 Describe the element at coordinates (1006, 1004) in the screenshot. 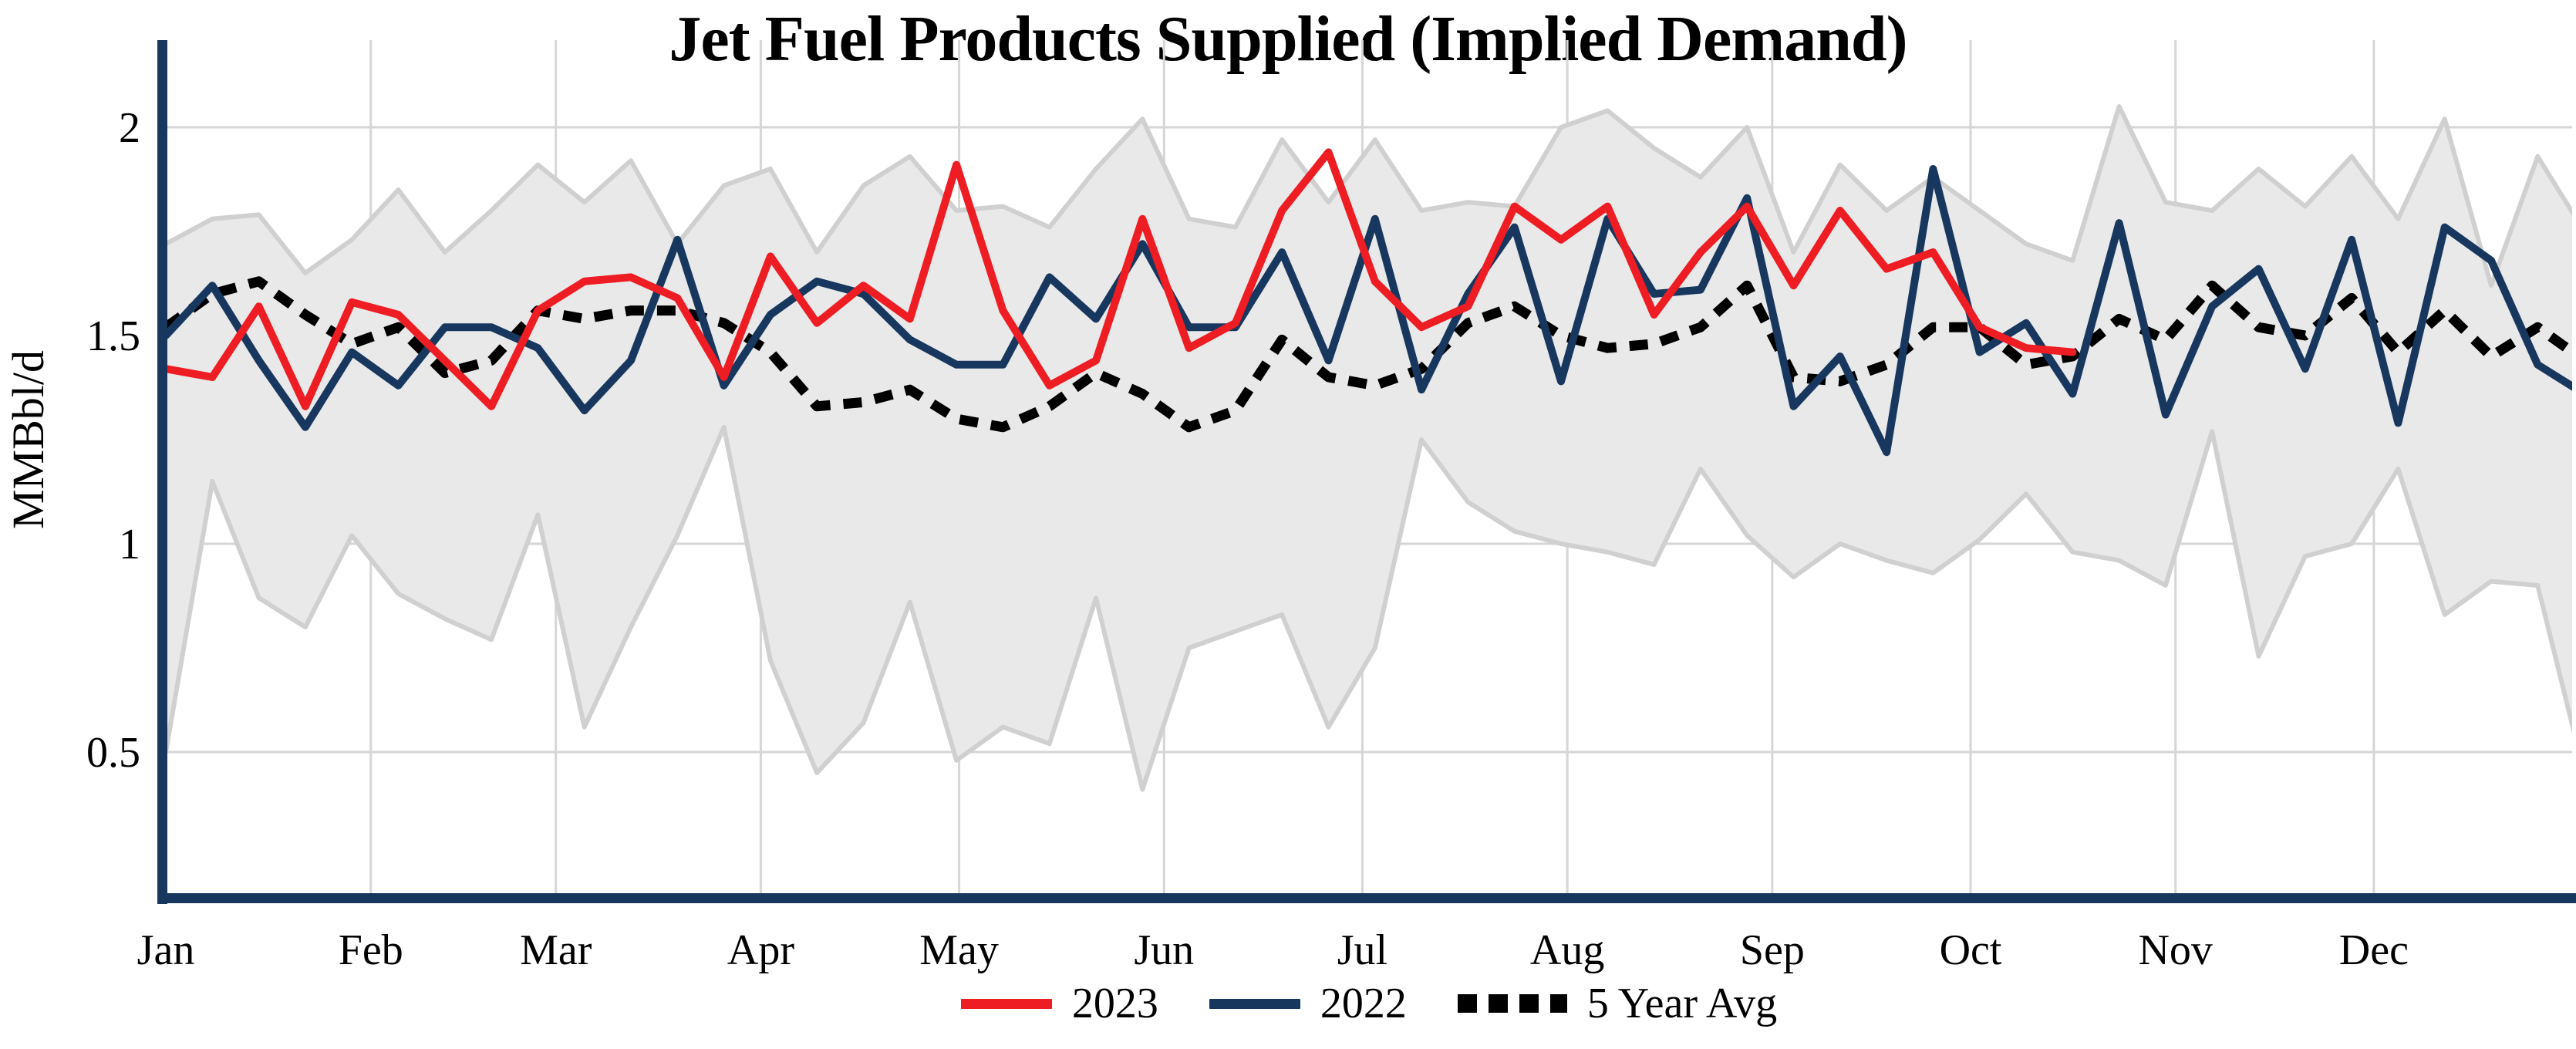

I see `legend-swatch-2023-line-icon` at that location.